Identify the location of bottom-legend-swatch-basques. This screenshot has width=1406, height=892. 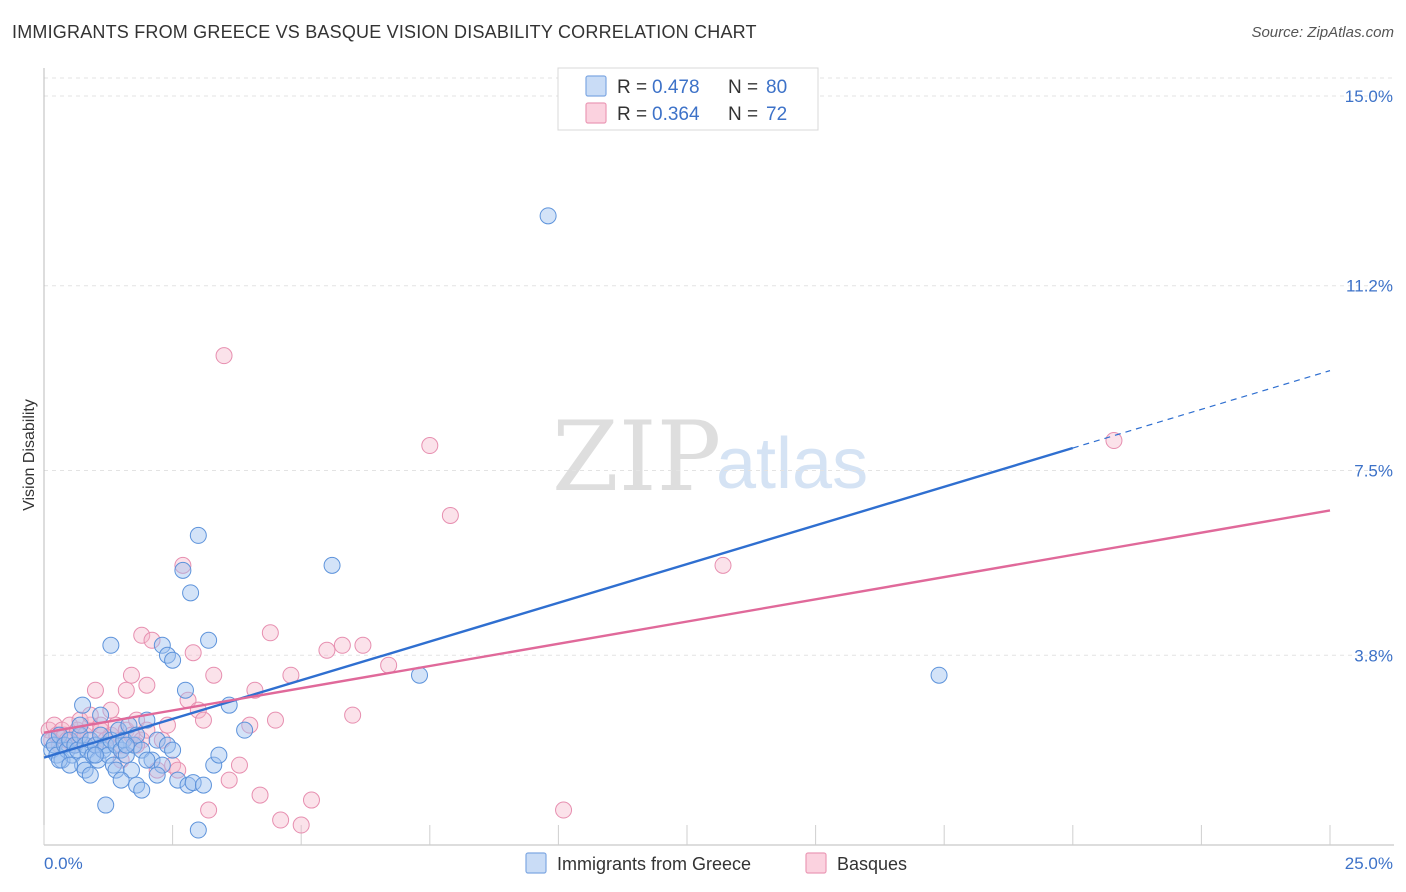
(816, 863).